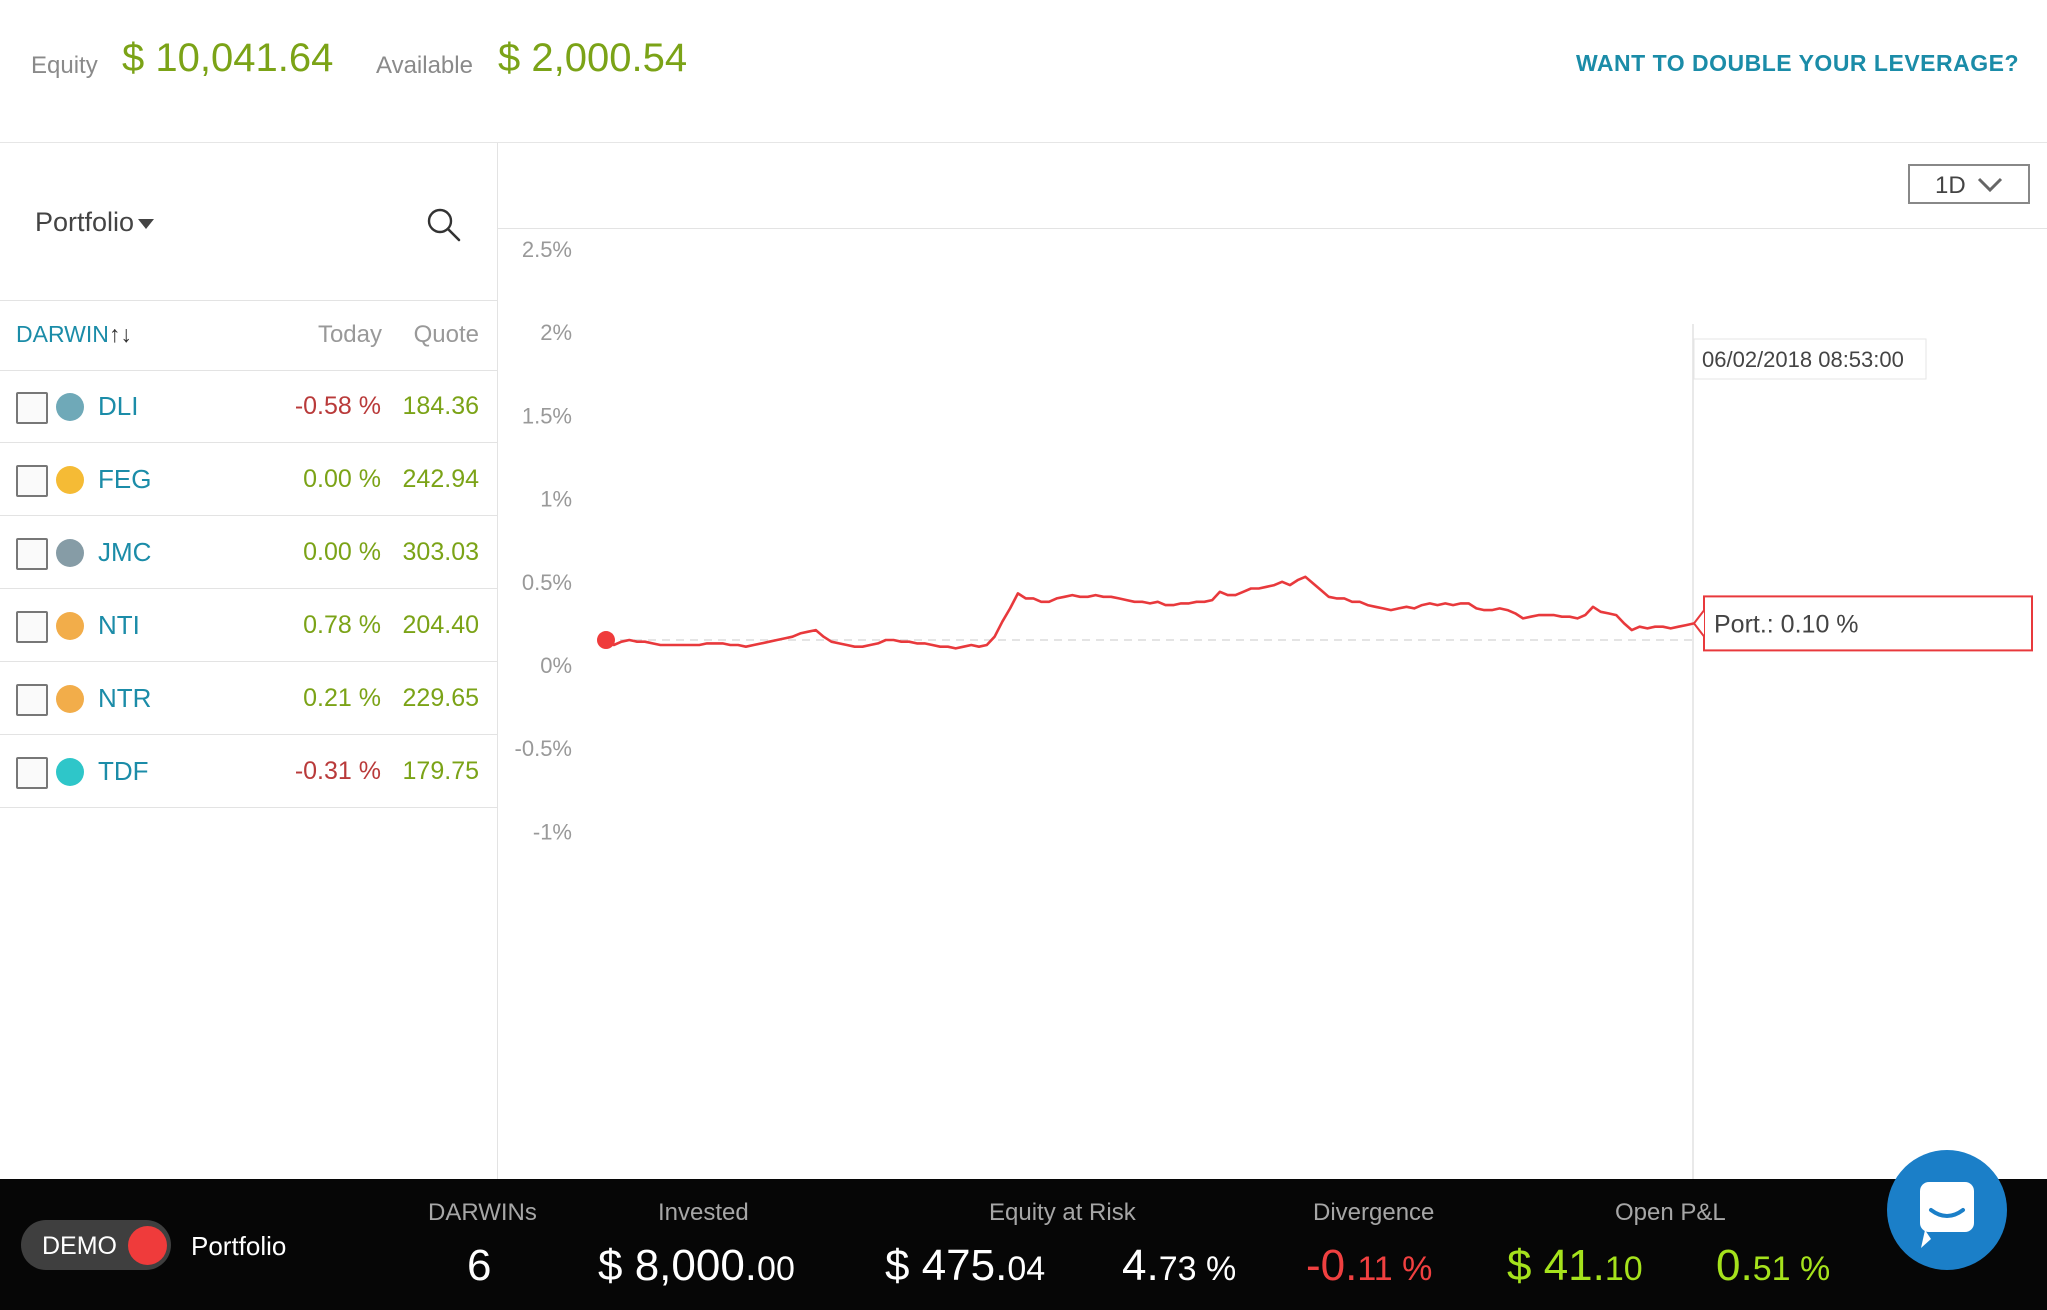  Describe the element at coordinates (543, 748) in the screenshot. I see `y-tick-label: -0.5%` at that location.